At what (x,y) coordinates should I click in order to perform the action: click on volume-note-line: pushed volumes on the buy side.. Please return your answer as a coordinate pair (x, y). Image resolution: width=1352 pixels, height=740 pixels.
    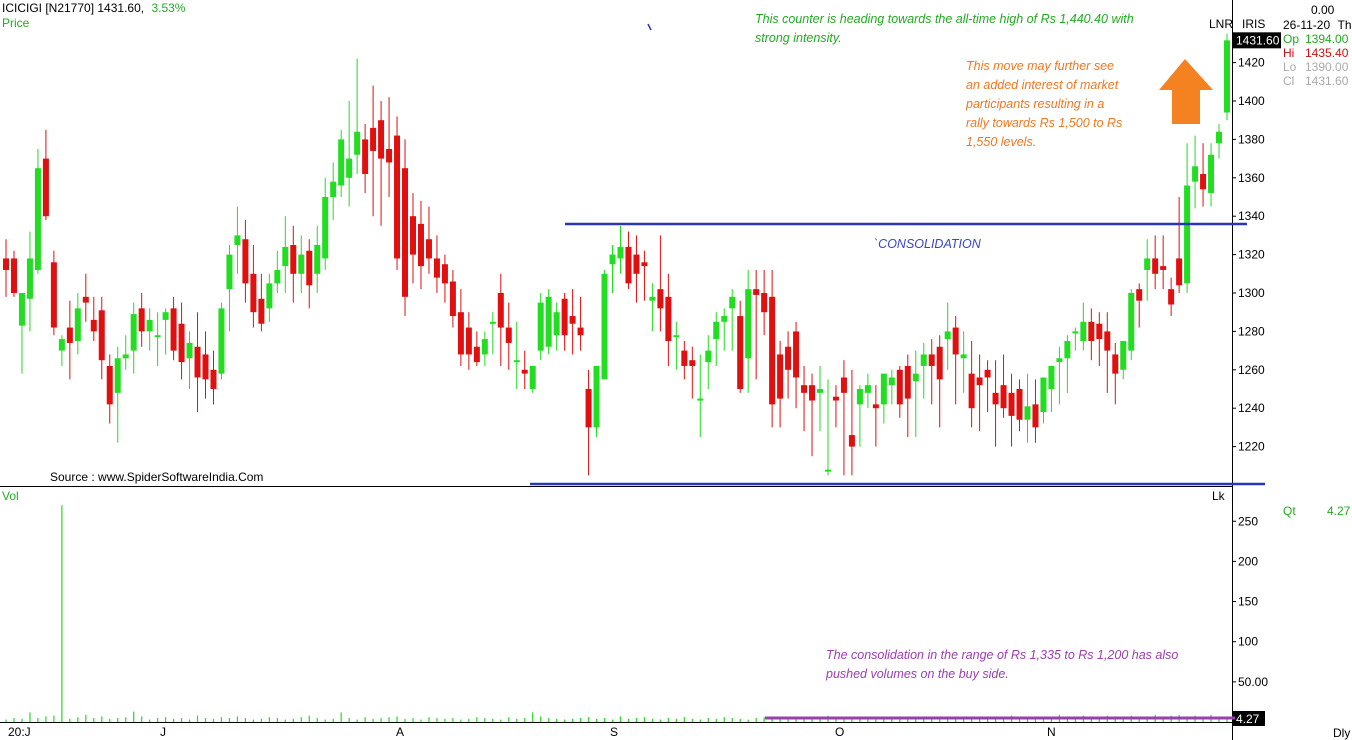
    Looking at the image, I should click on (917, 674).